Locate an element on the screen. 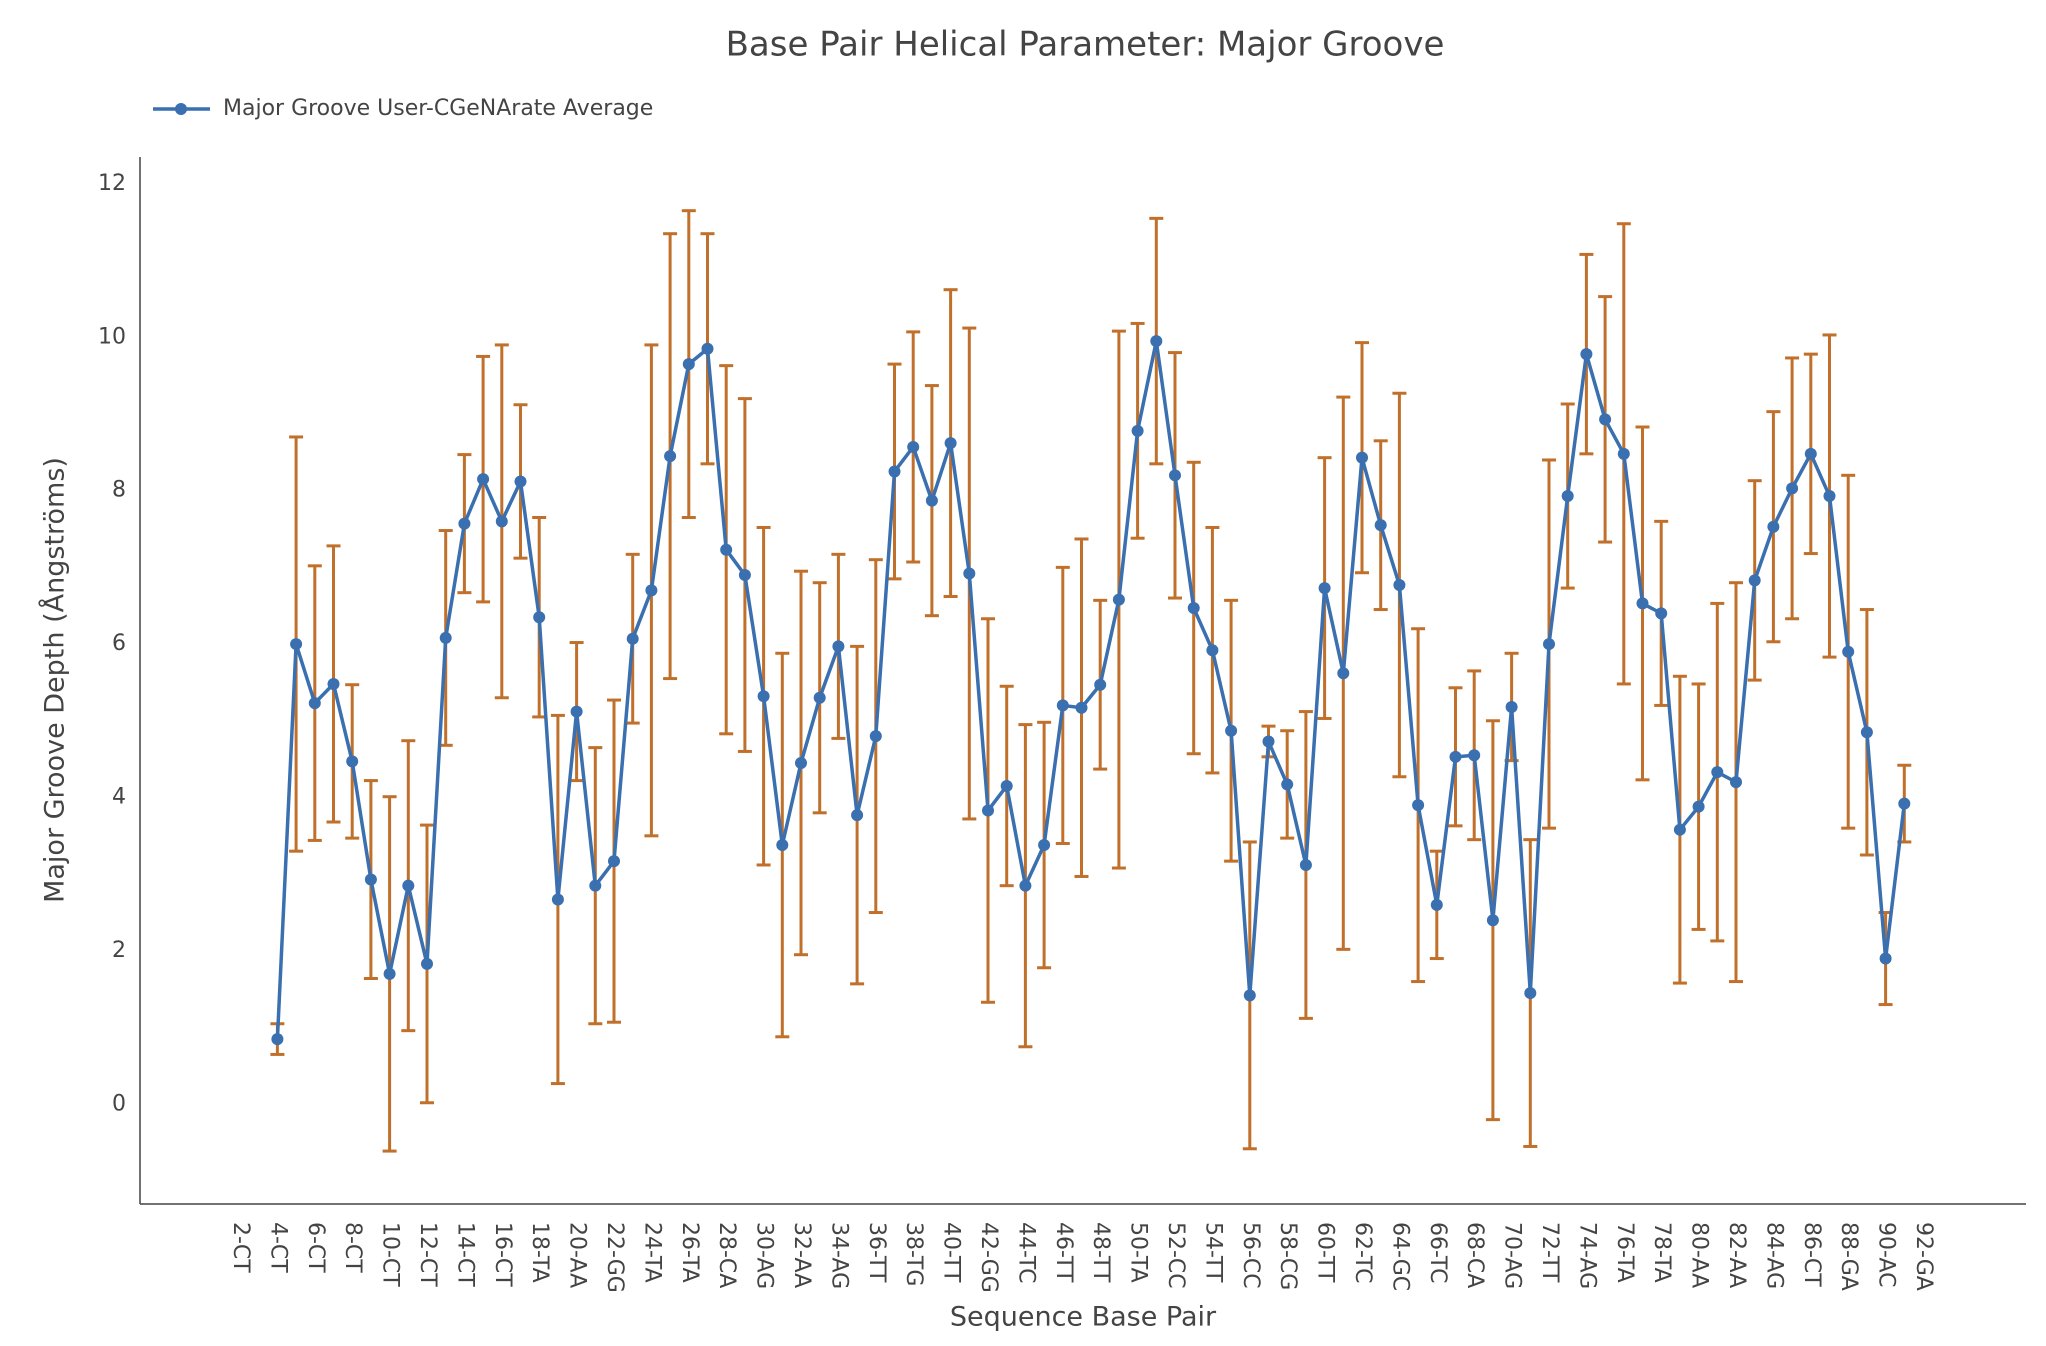 This screenshot has height=1346, width=2046. x-tick-label: 4-CT is located at coordinates (277, 1247).